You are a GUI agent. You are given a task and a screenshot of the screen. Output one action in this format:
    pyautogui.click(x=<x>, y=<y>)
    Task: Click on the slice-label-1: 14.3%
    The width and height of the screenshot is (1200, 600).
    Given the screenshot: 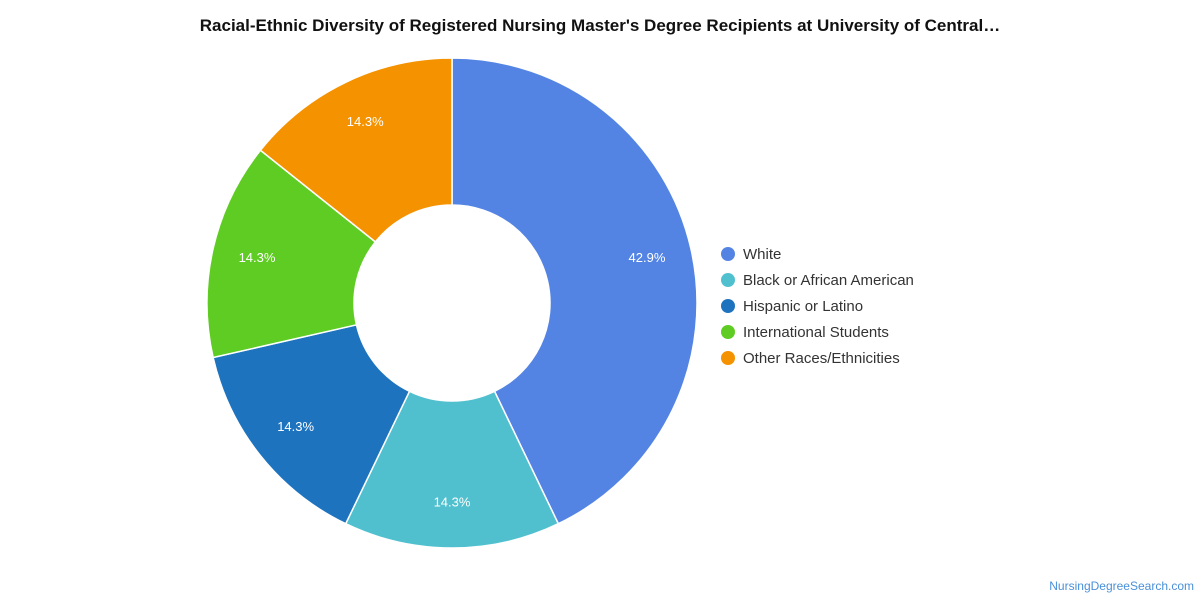 What is the action you would take?
    pyautogui.click(x=452, y=501)
    